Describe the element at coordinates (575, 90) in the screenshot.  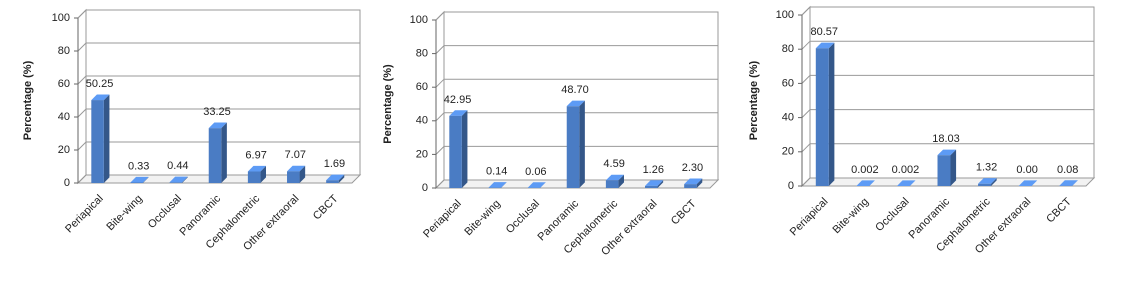
I see `value-label: 48.70` at that location.